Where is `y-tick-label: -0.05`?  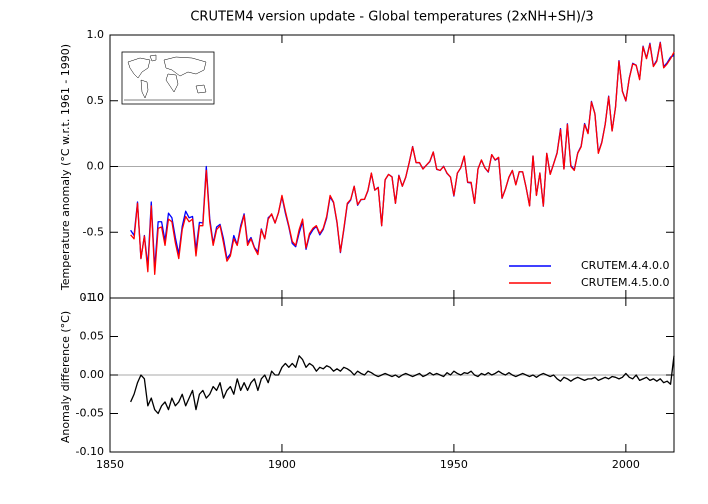 y-tick-label: -0.05 is located at coordinates (90, 413).